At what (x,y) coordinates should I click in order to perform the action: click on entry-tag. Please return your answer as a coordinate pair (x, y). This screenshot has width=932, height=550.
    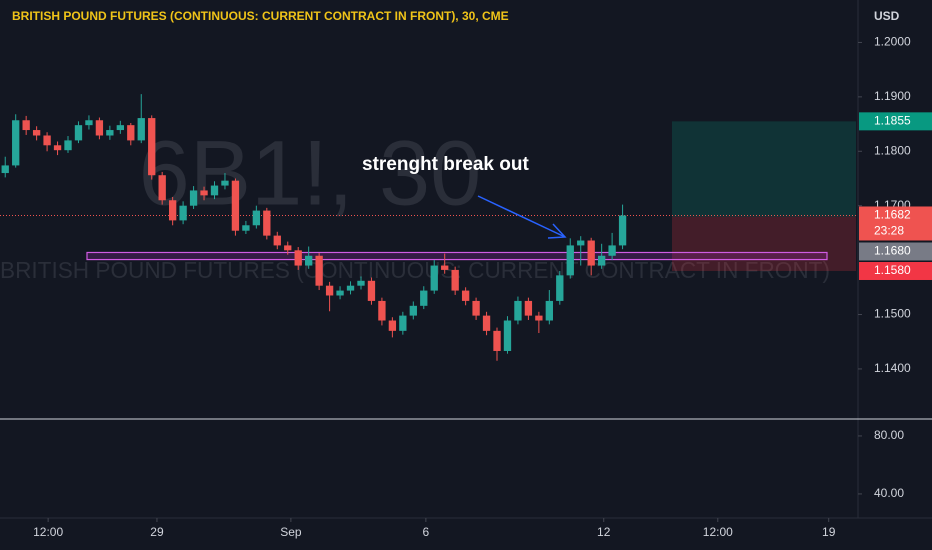
    Looking at the image, I should click on (895, 251).